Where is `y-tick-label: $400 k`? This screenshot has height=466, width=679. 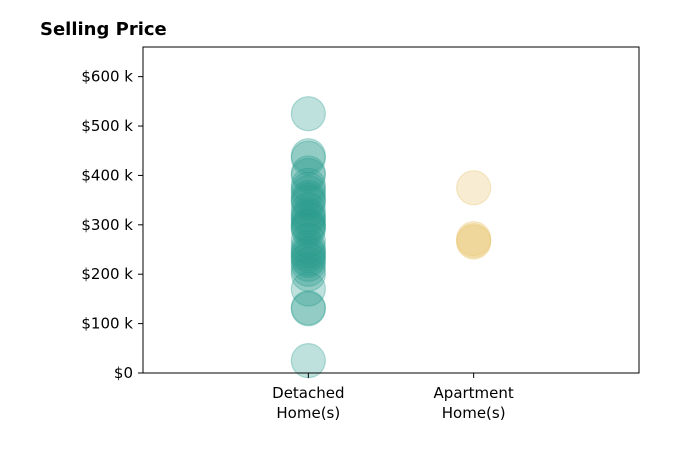 y-tick-label: $400 k is located at coordinates (107, 175).